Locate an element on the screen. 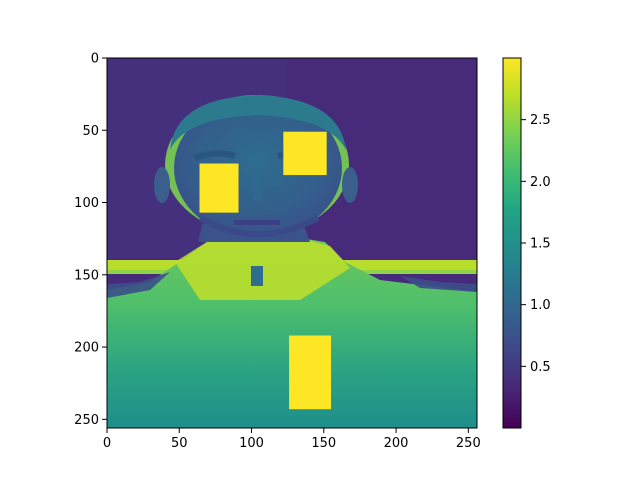 The height and width of the screenshot is (480, 640). x-tick-label: 250 is located at coordinates (468, 443).